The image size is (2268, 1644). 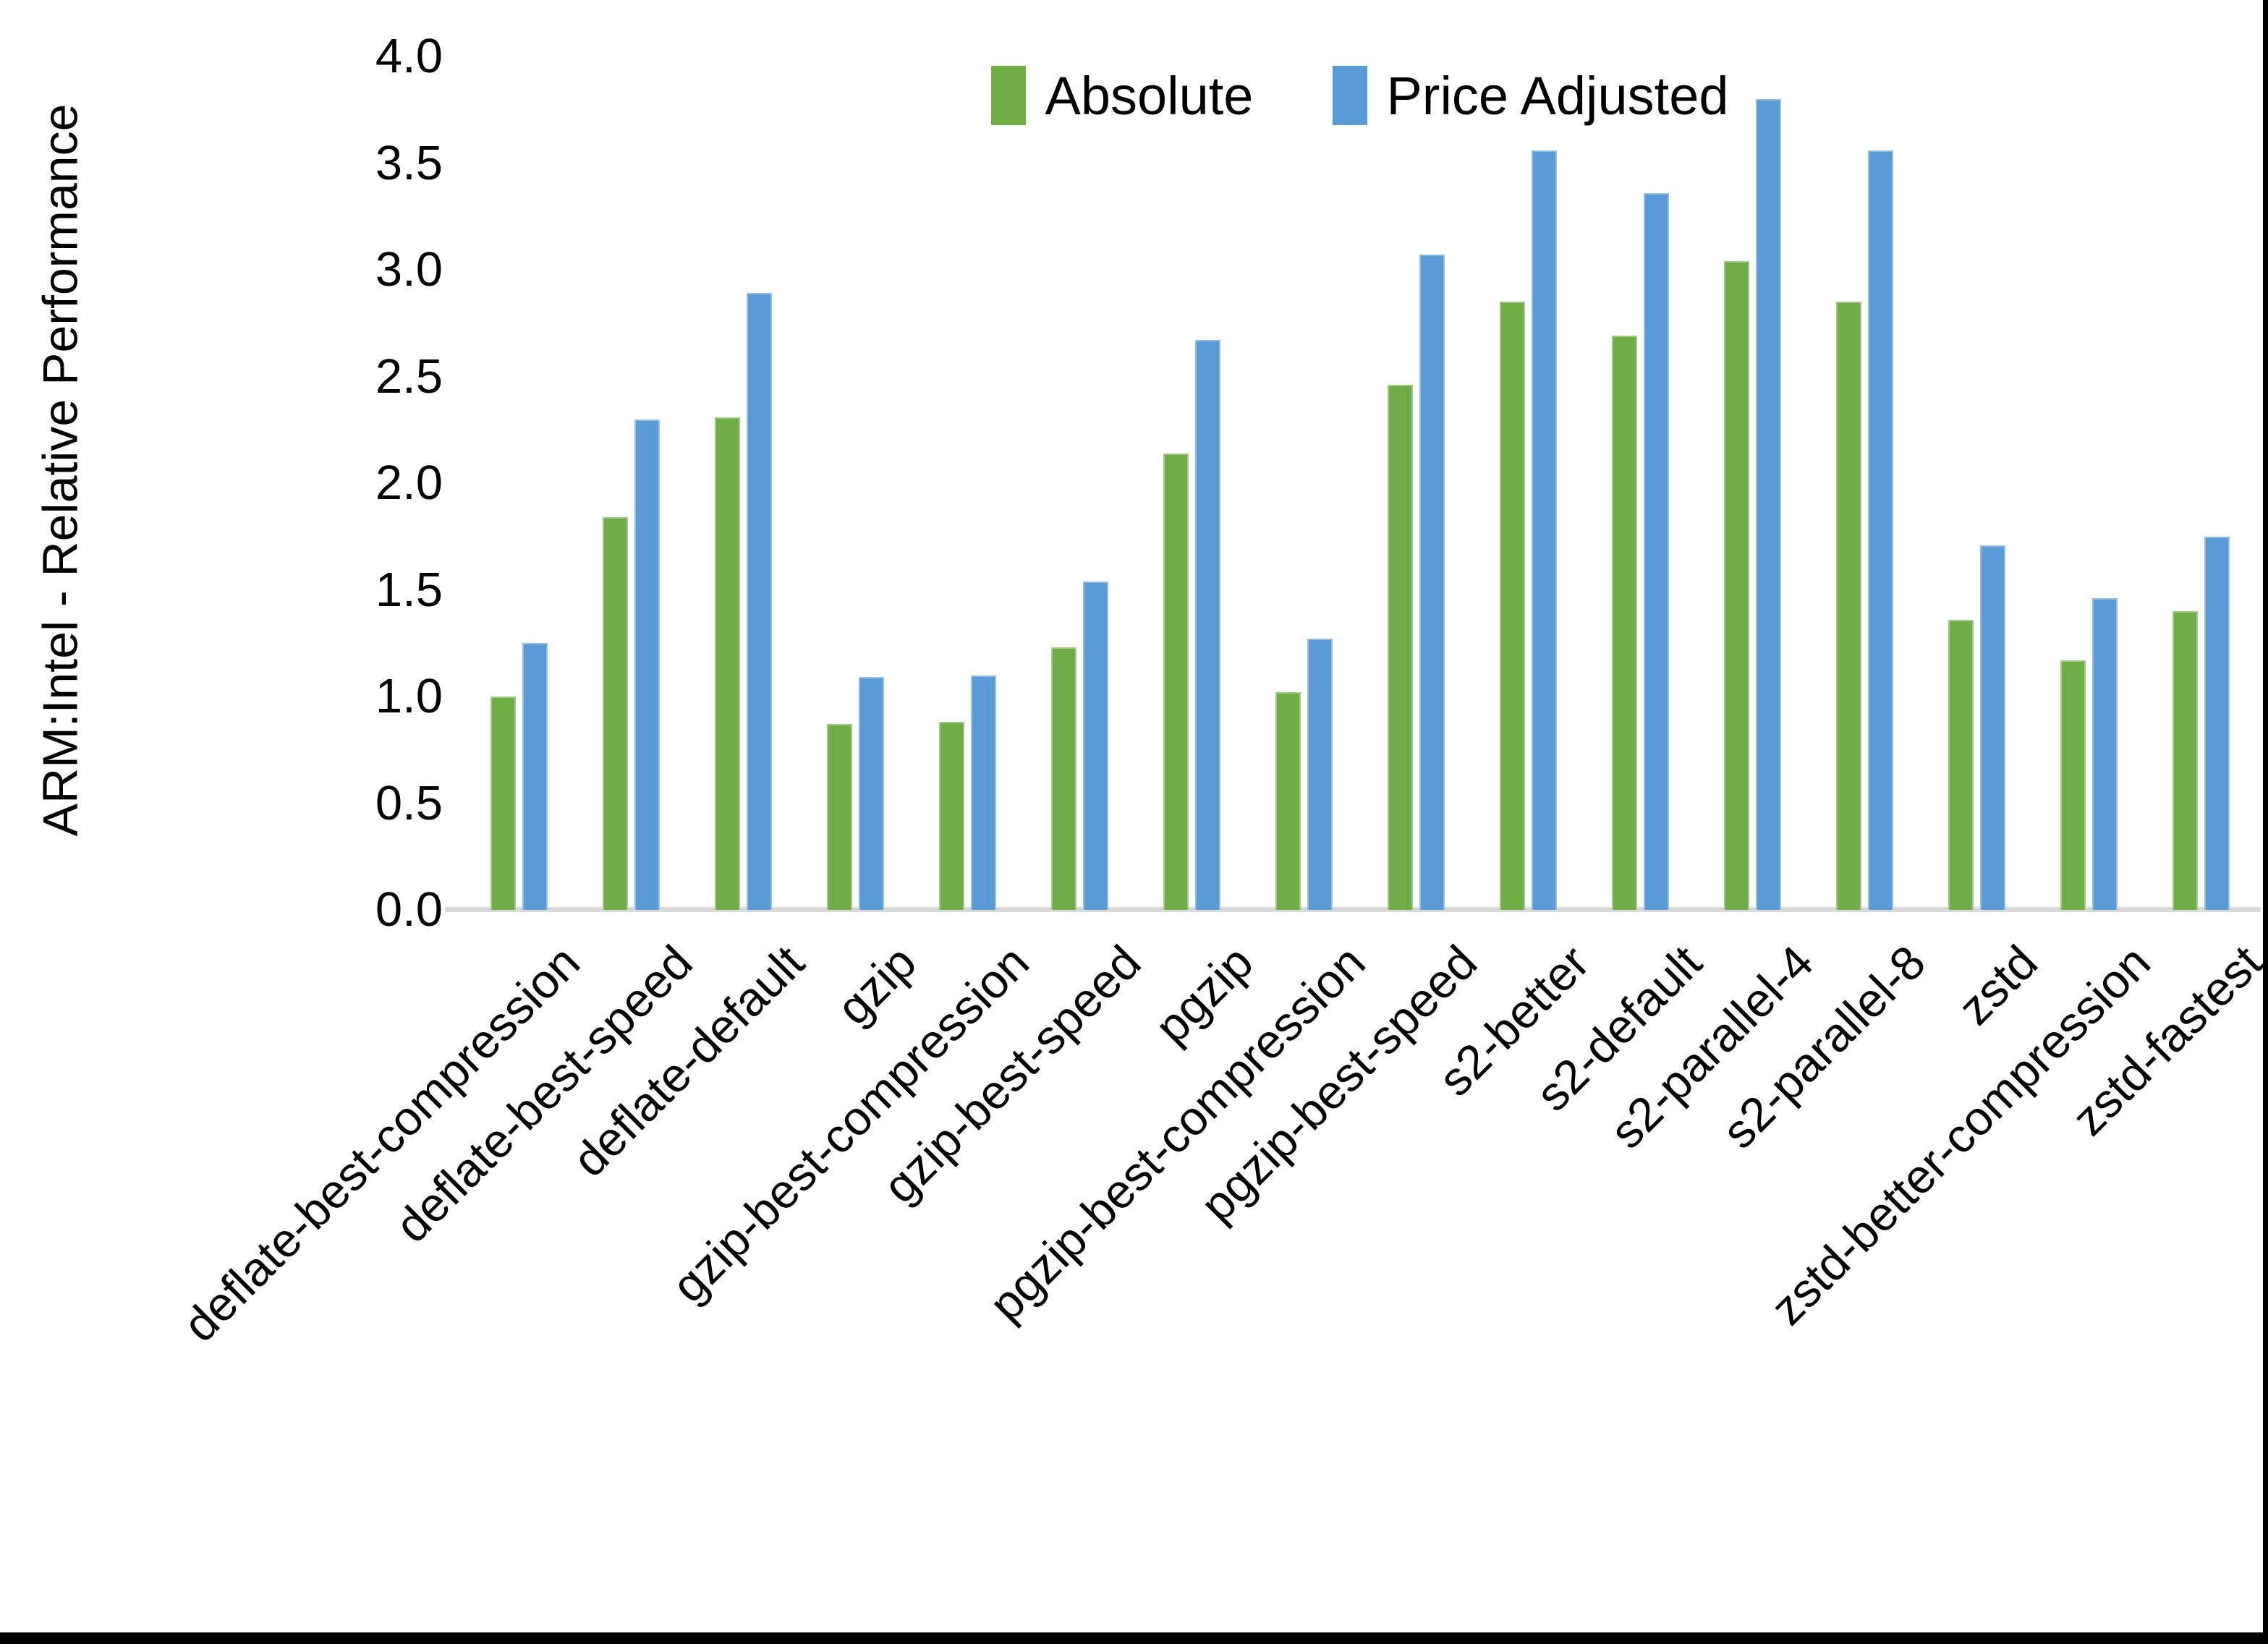 What do you see at coordinates (1350, 95) in the screenshot?
I see `legend-swatch-price-adjusted` at bounding box center [1350, 95].